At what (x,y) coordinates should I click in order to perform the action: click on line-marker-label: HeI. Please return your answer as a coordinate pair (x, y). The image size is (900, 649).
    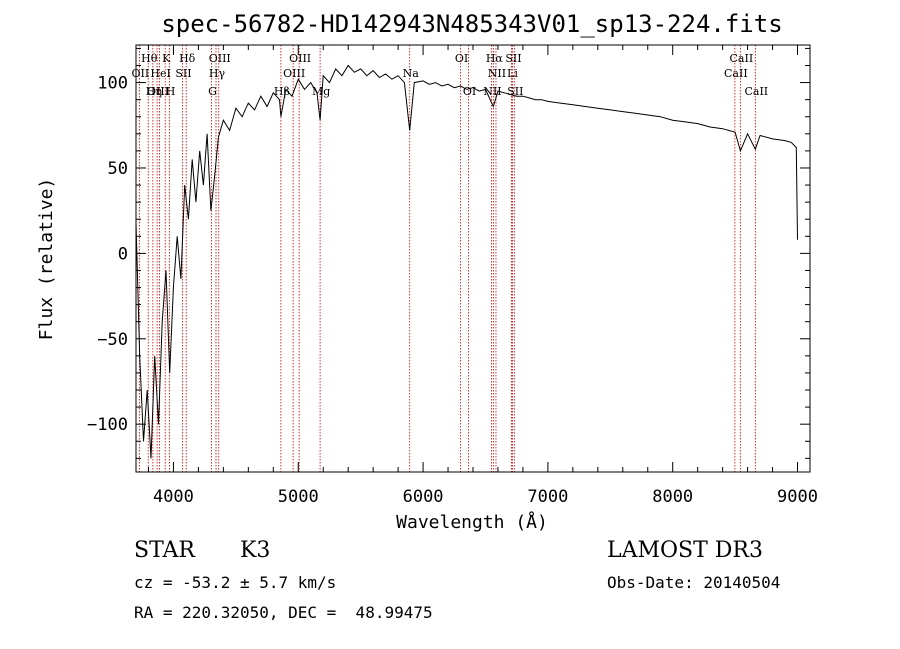
    Looking at the image, I should click on (160, 73).